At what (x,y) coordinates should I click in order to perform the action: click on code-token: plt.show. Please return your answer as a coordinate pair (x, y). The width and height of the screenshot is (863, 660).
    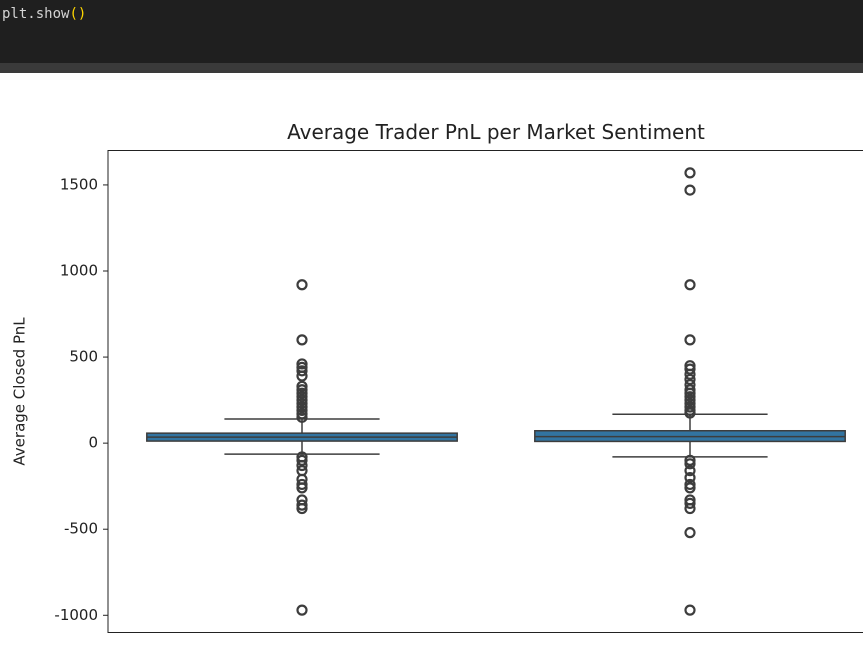
    Looking at the image, I should click on (36, 14).